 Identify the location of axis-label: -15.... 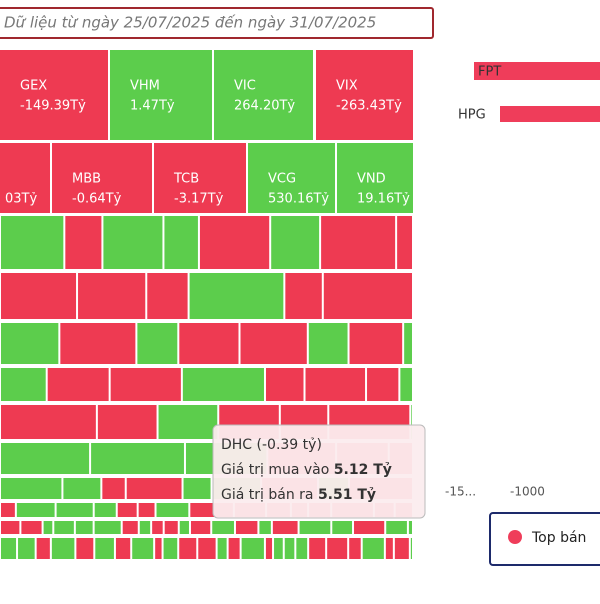
(460, 492).